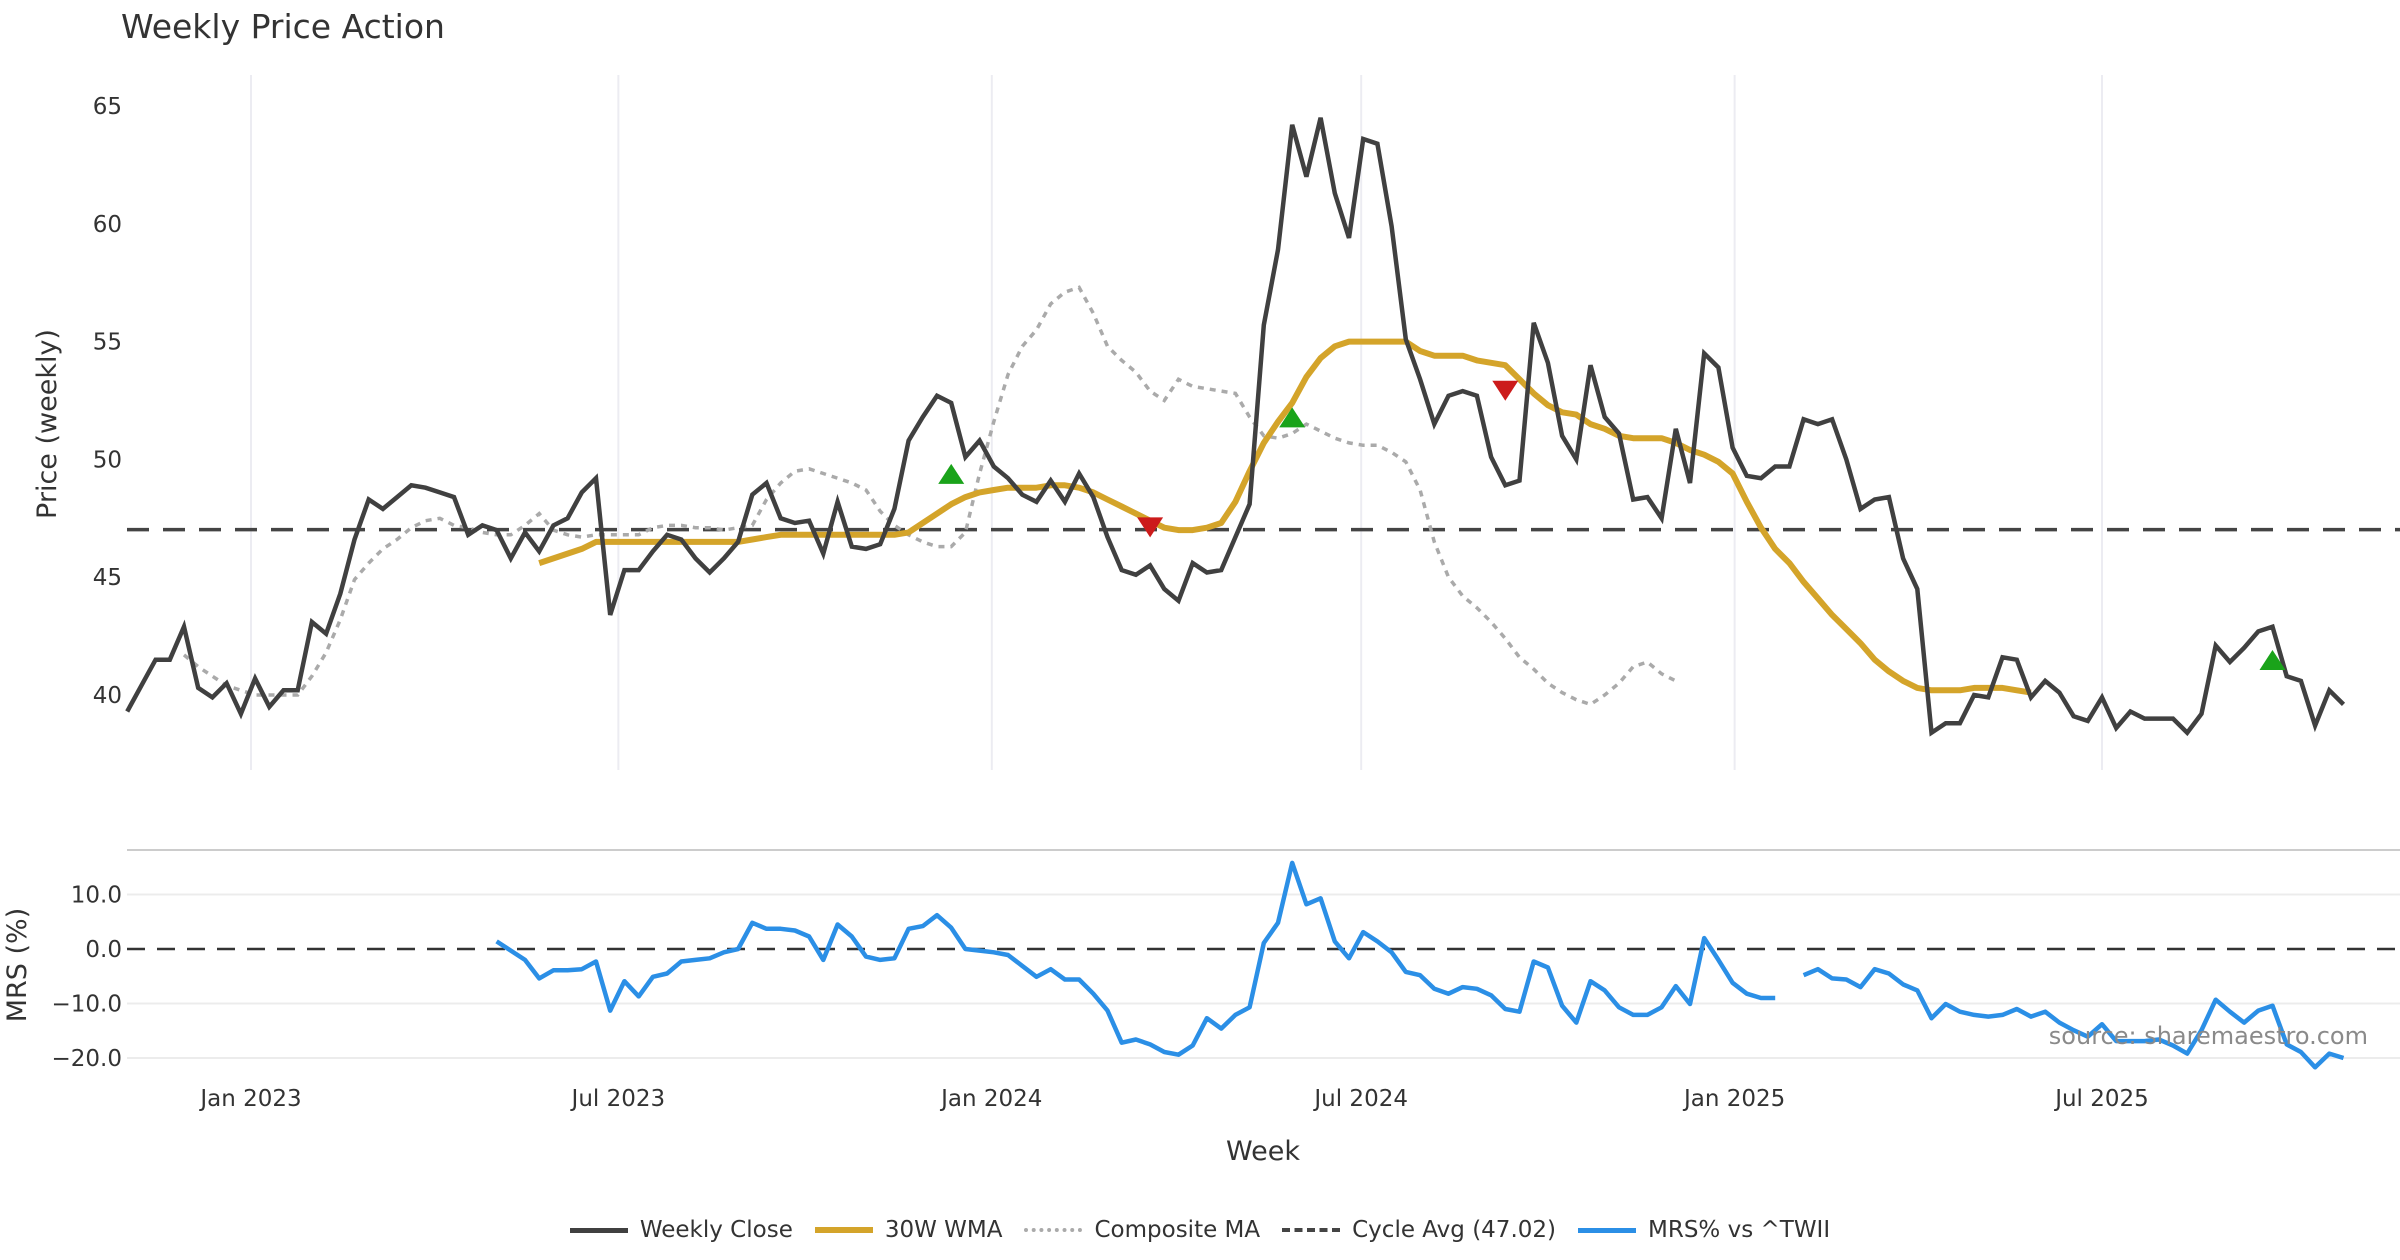  I want to click on legend-item-weekly-close: Weekly Close, so click(681, 1230).